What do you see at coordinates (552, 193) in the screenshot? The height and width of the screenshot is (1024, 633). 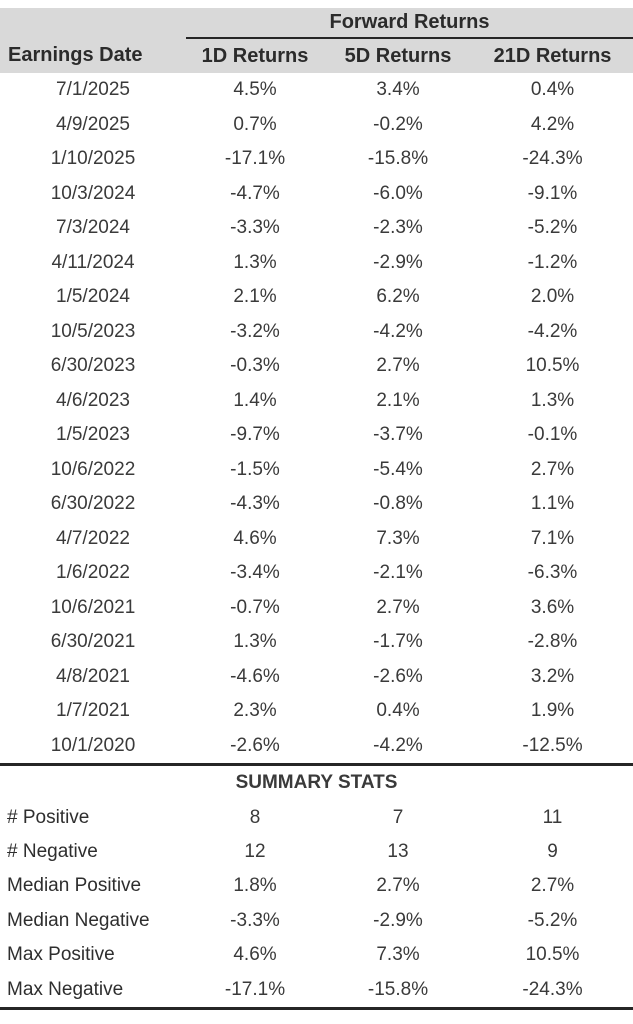 I see `return-21d: -9.1%` at bounding box center [552, 193].